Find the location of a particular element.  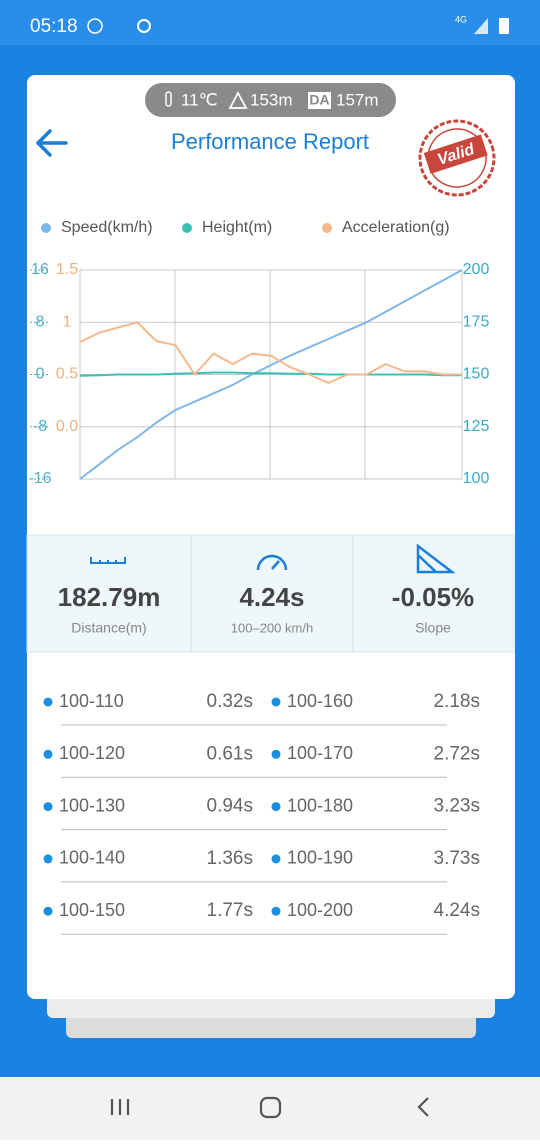

stamp-ring is located at coordinates (457, 158).